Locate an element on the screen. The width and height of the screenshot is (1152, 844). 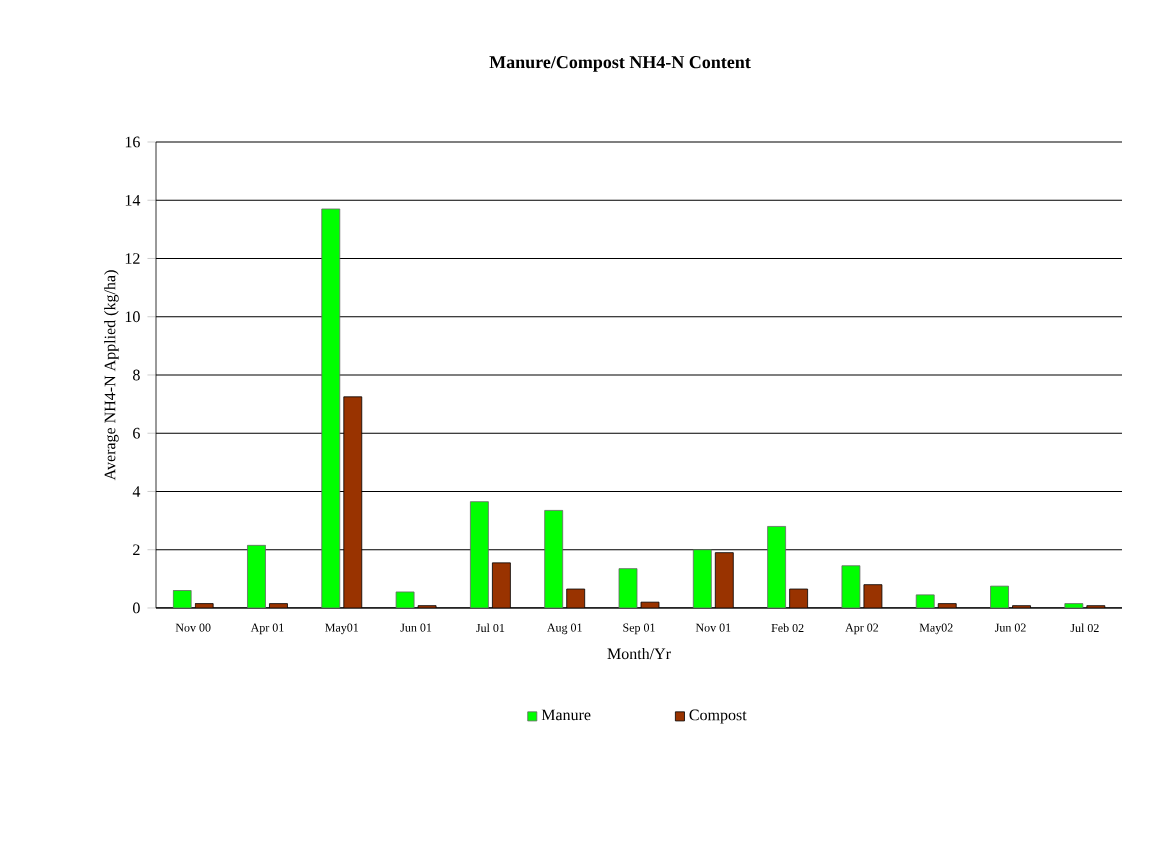
y-tick-label: 10 is located at coordinates (132, 317).